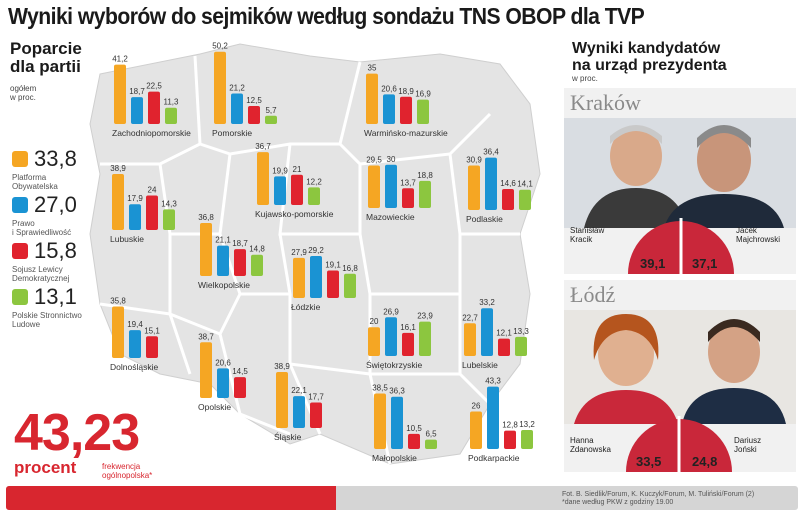  What do you see at coordinates (493, 381) in the screenshot?
I see `bar-value-label: 43,3` at bounding box center [493, 381].